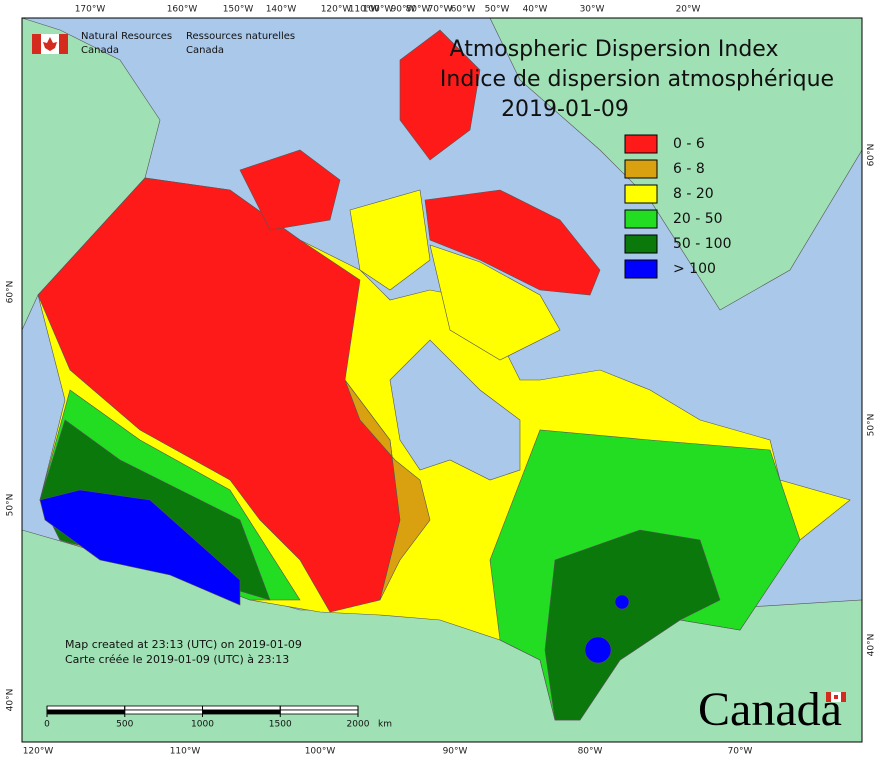 This screenshot has width=880, height=760. Describe the element at coordinates (358, 725) in the screenshot. I see `scale-label: 2000` at that location.